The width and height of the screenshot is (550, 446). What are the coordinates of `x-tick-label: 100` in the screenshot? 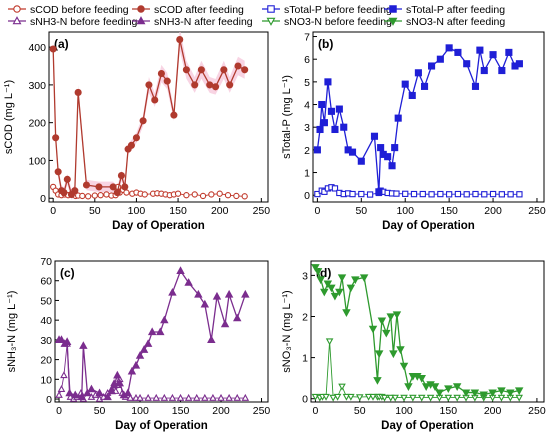 It's located at (140, 411).